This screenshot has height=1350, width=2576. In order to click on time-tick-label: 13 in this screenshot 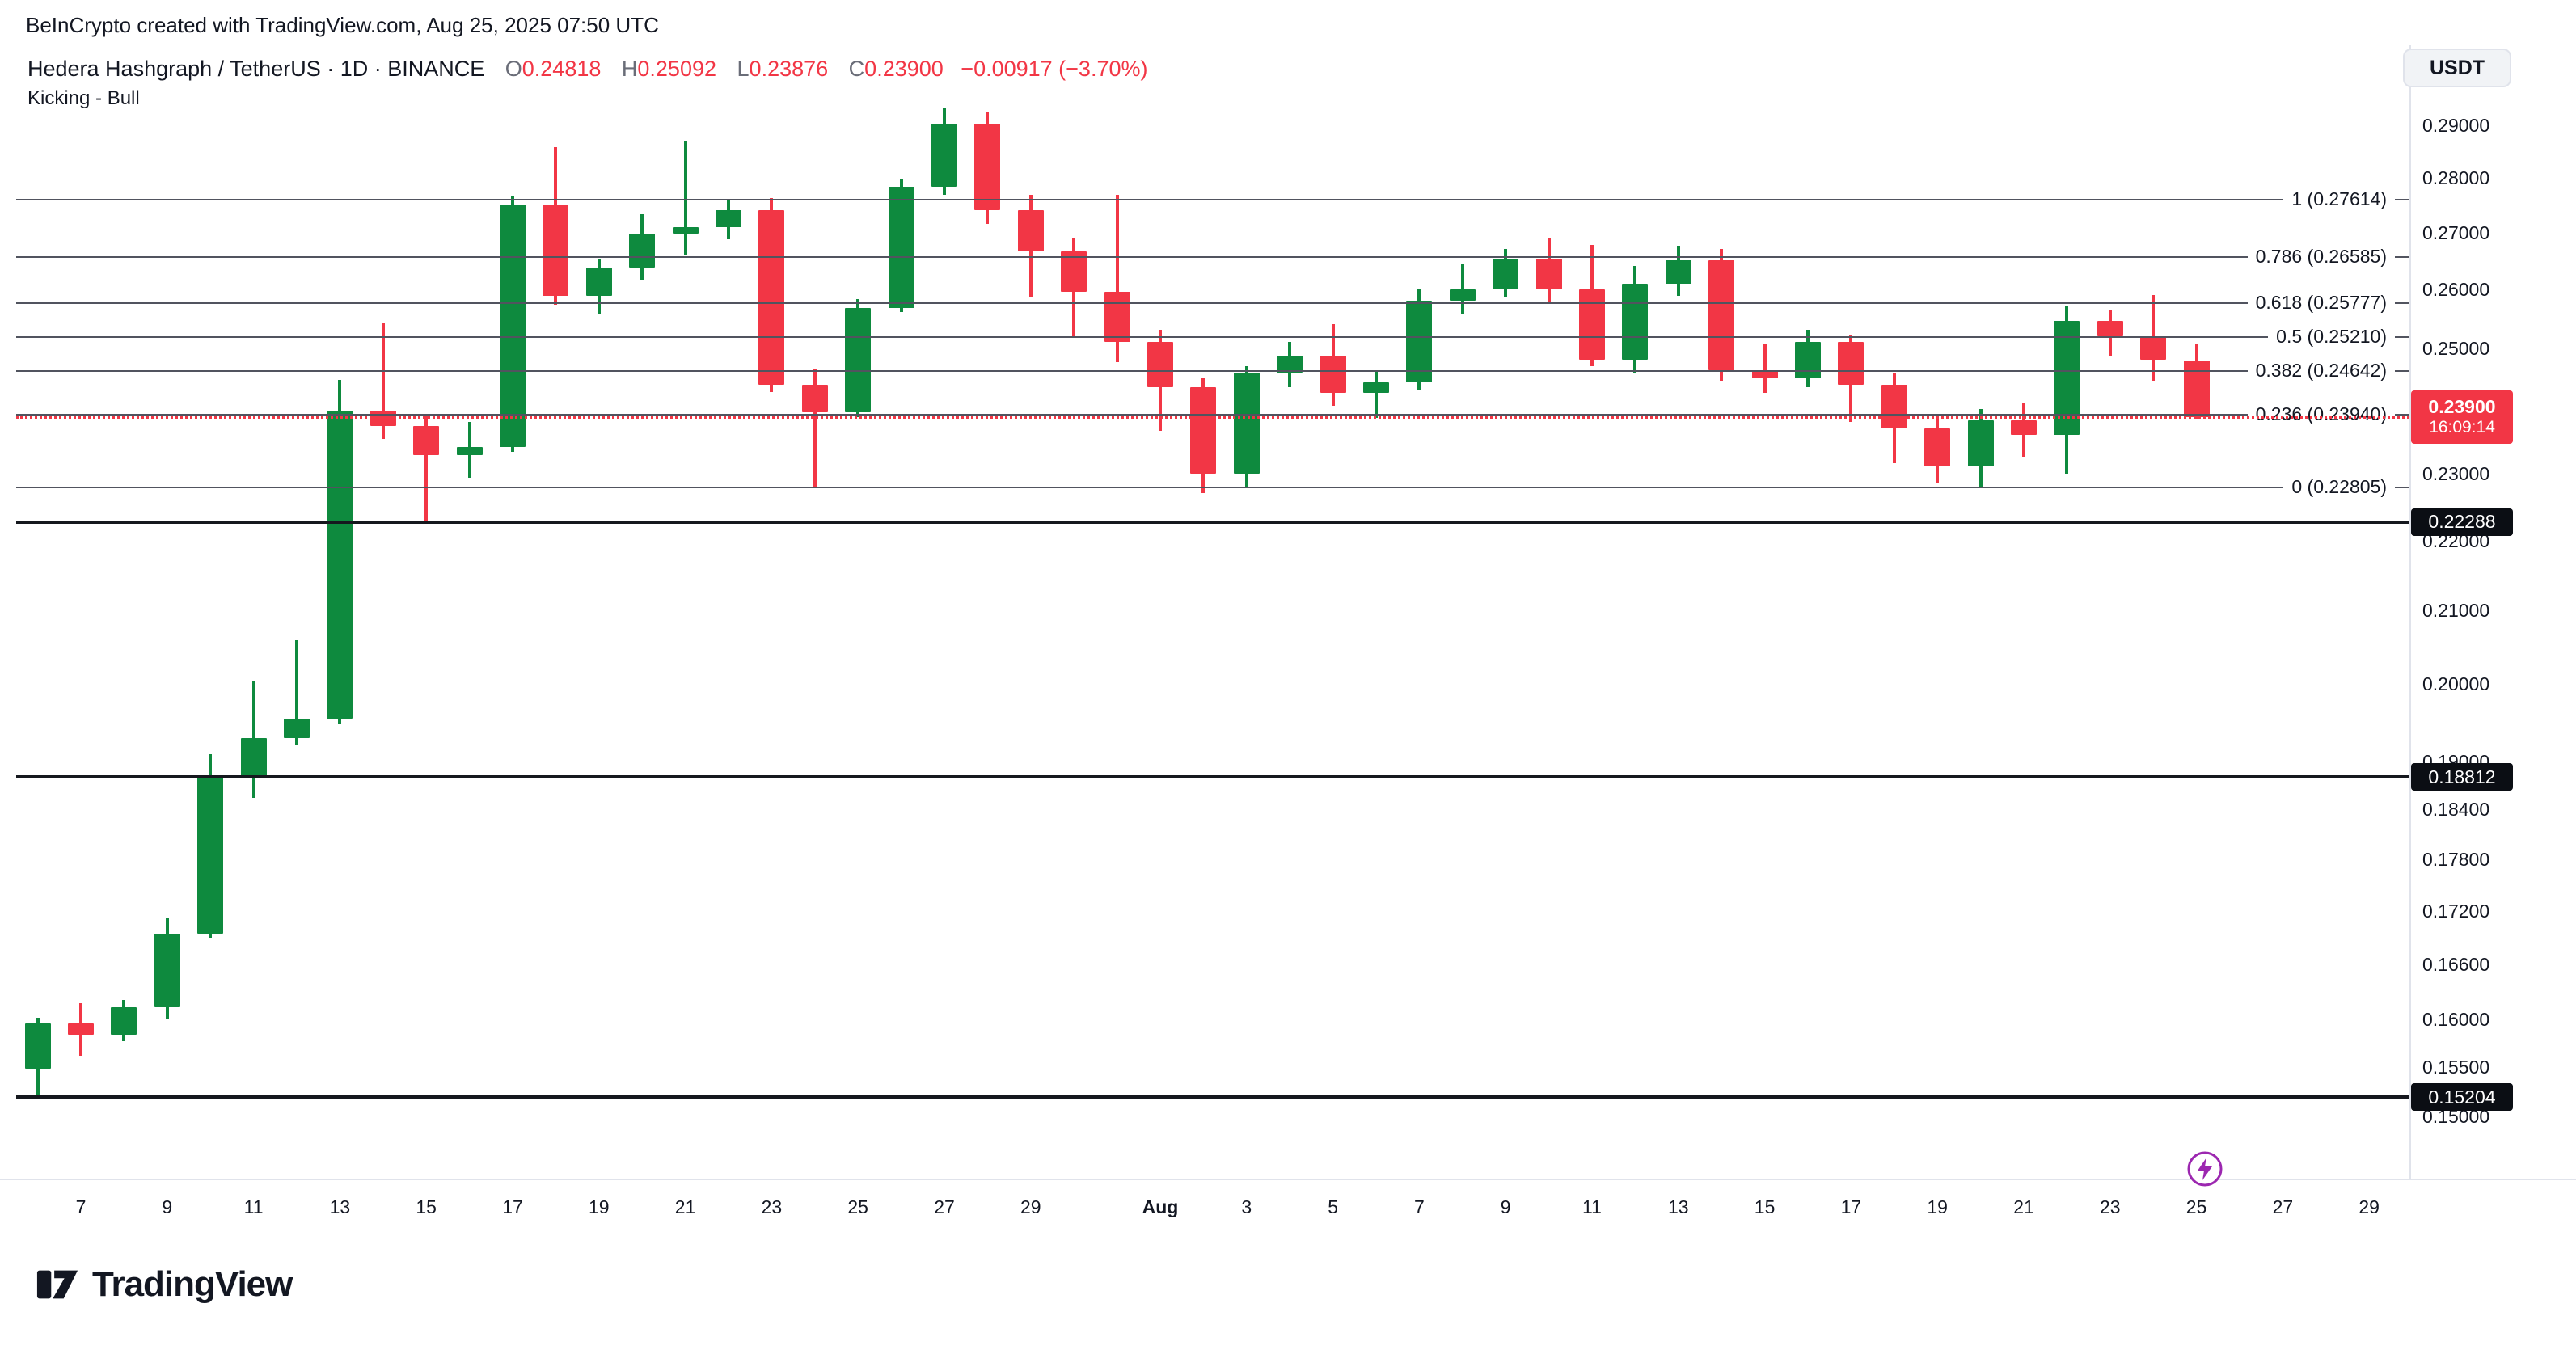, I will do `click(340, 1206)`.